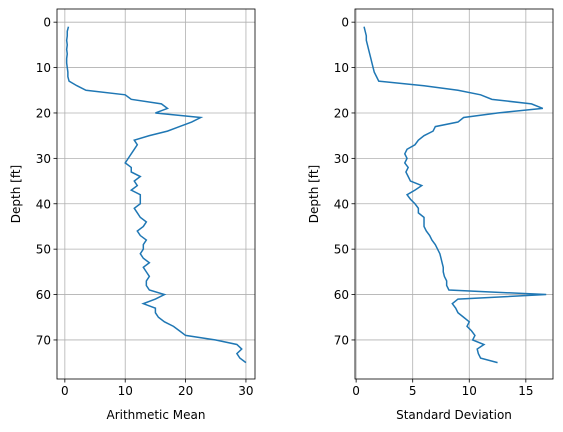  I want to click on x-tick-label: 15, so click(525, 391).